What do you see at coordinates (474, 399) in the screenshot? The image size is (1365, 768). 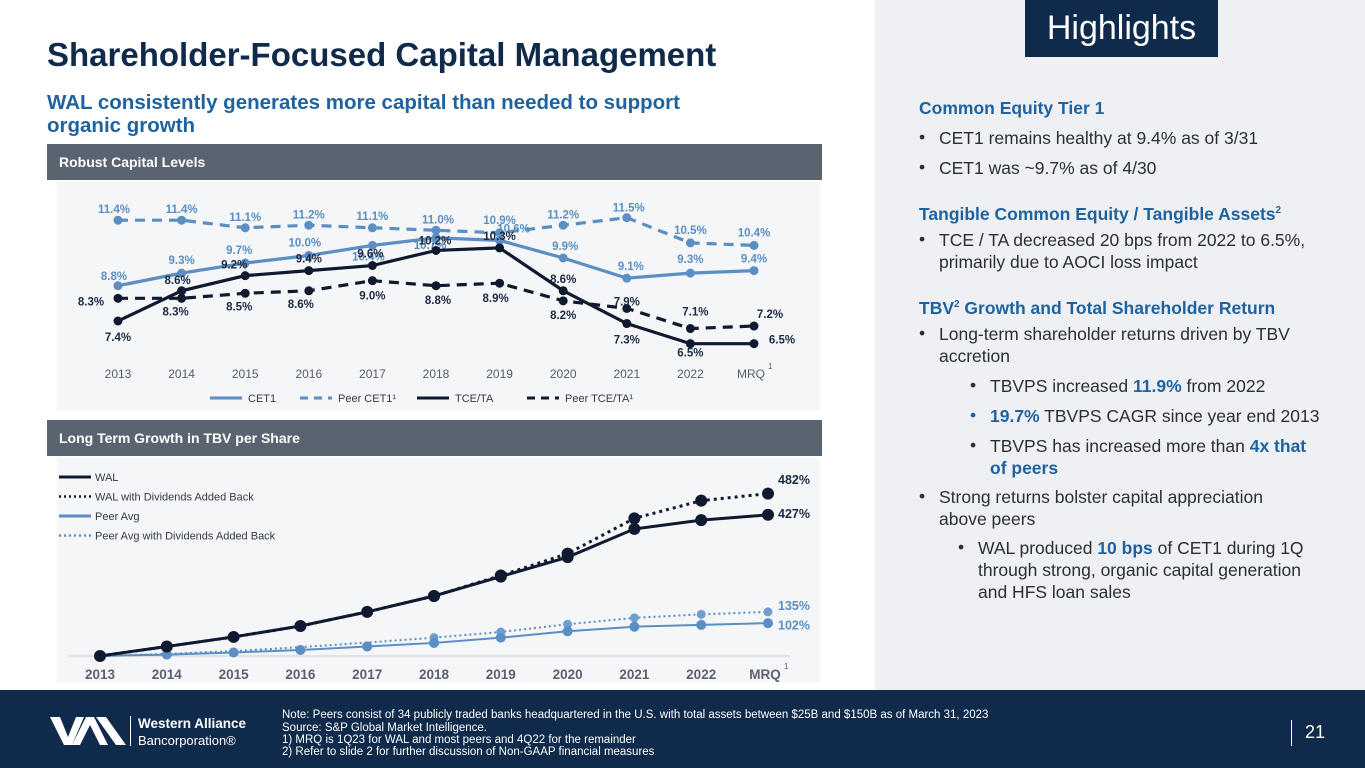 I see `legend-label: TCE/TA` at bounding box center [474, 399].